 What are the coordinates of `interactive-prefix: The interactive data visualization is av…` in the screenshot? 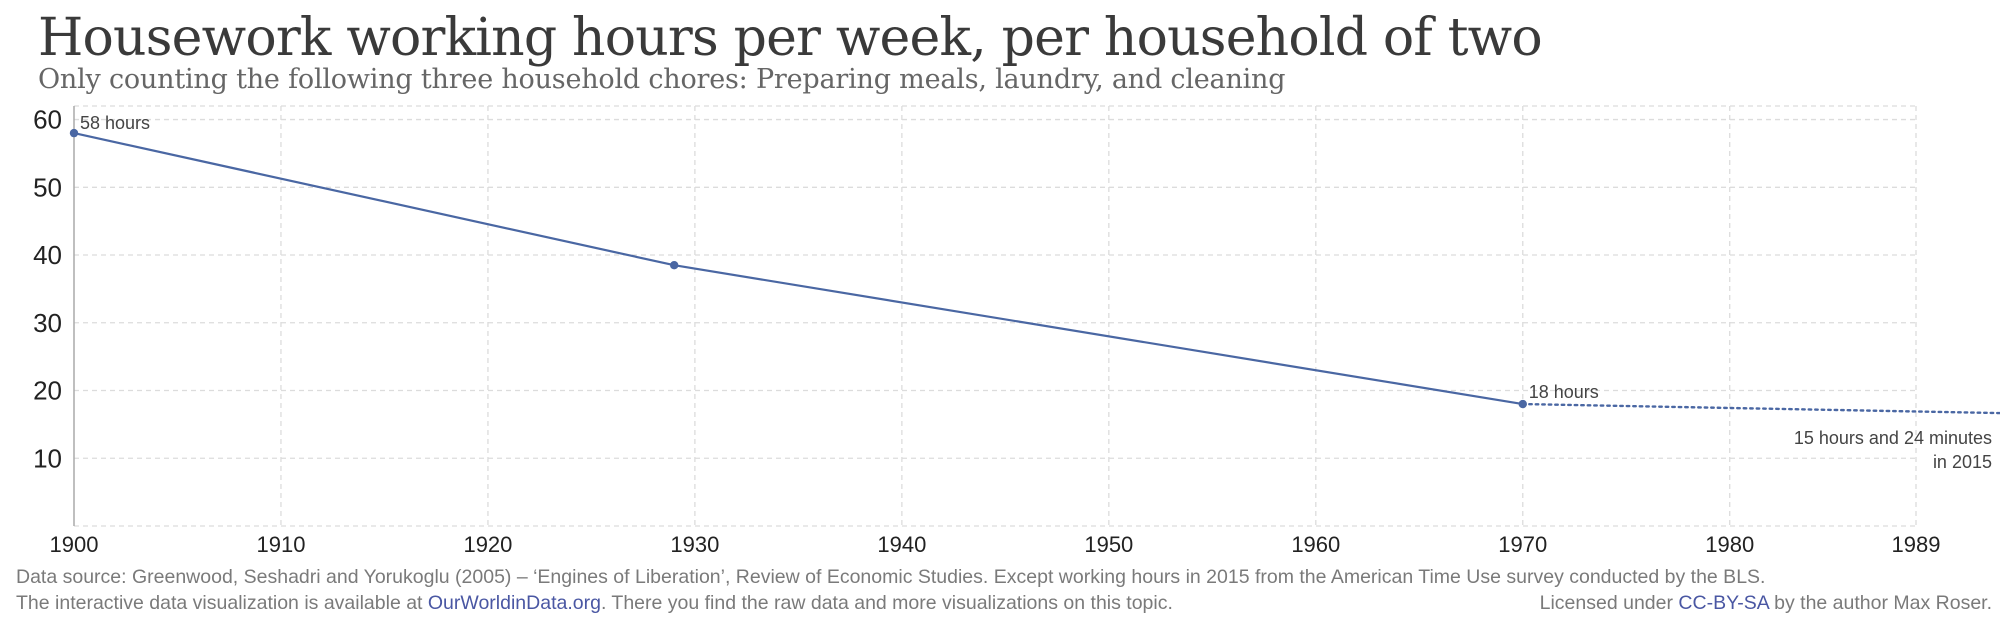 It's located at (222, 603).